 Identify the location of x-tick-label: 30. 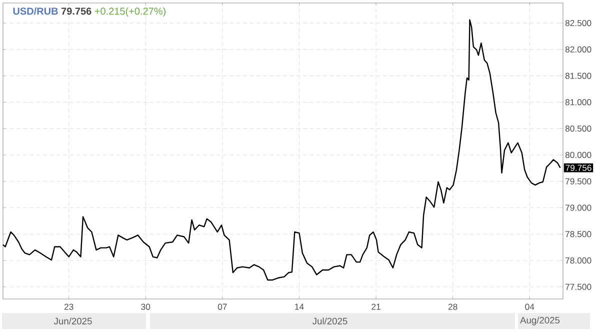
(145, 307).